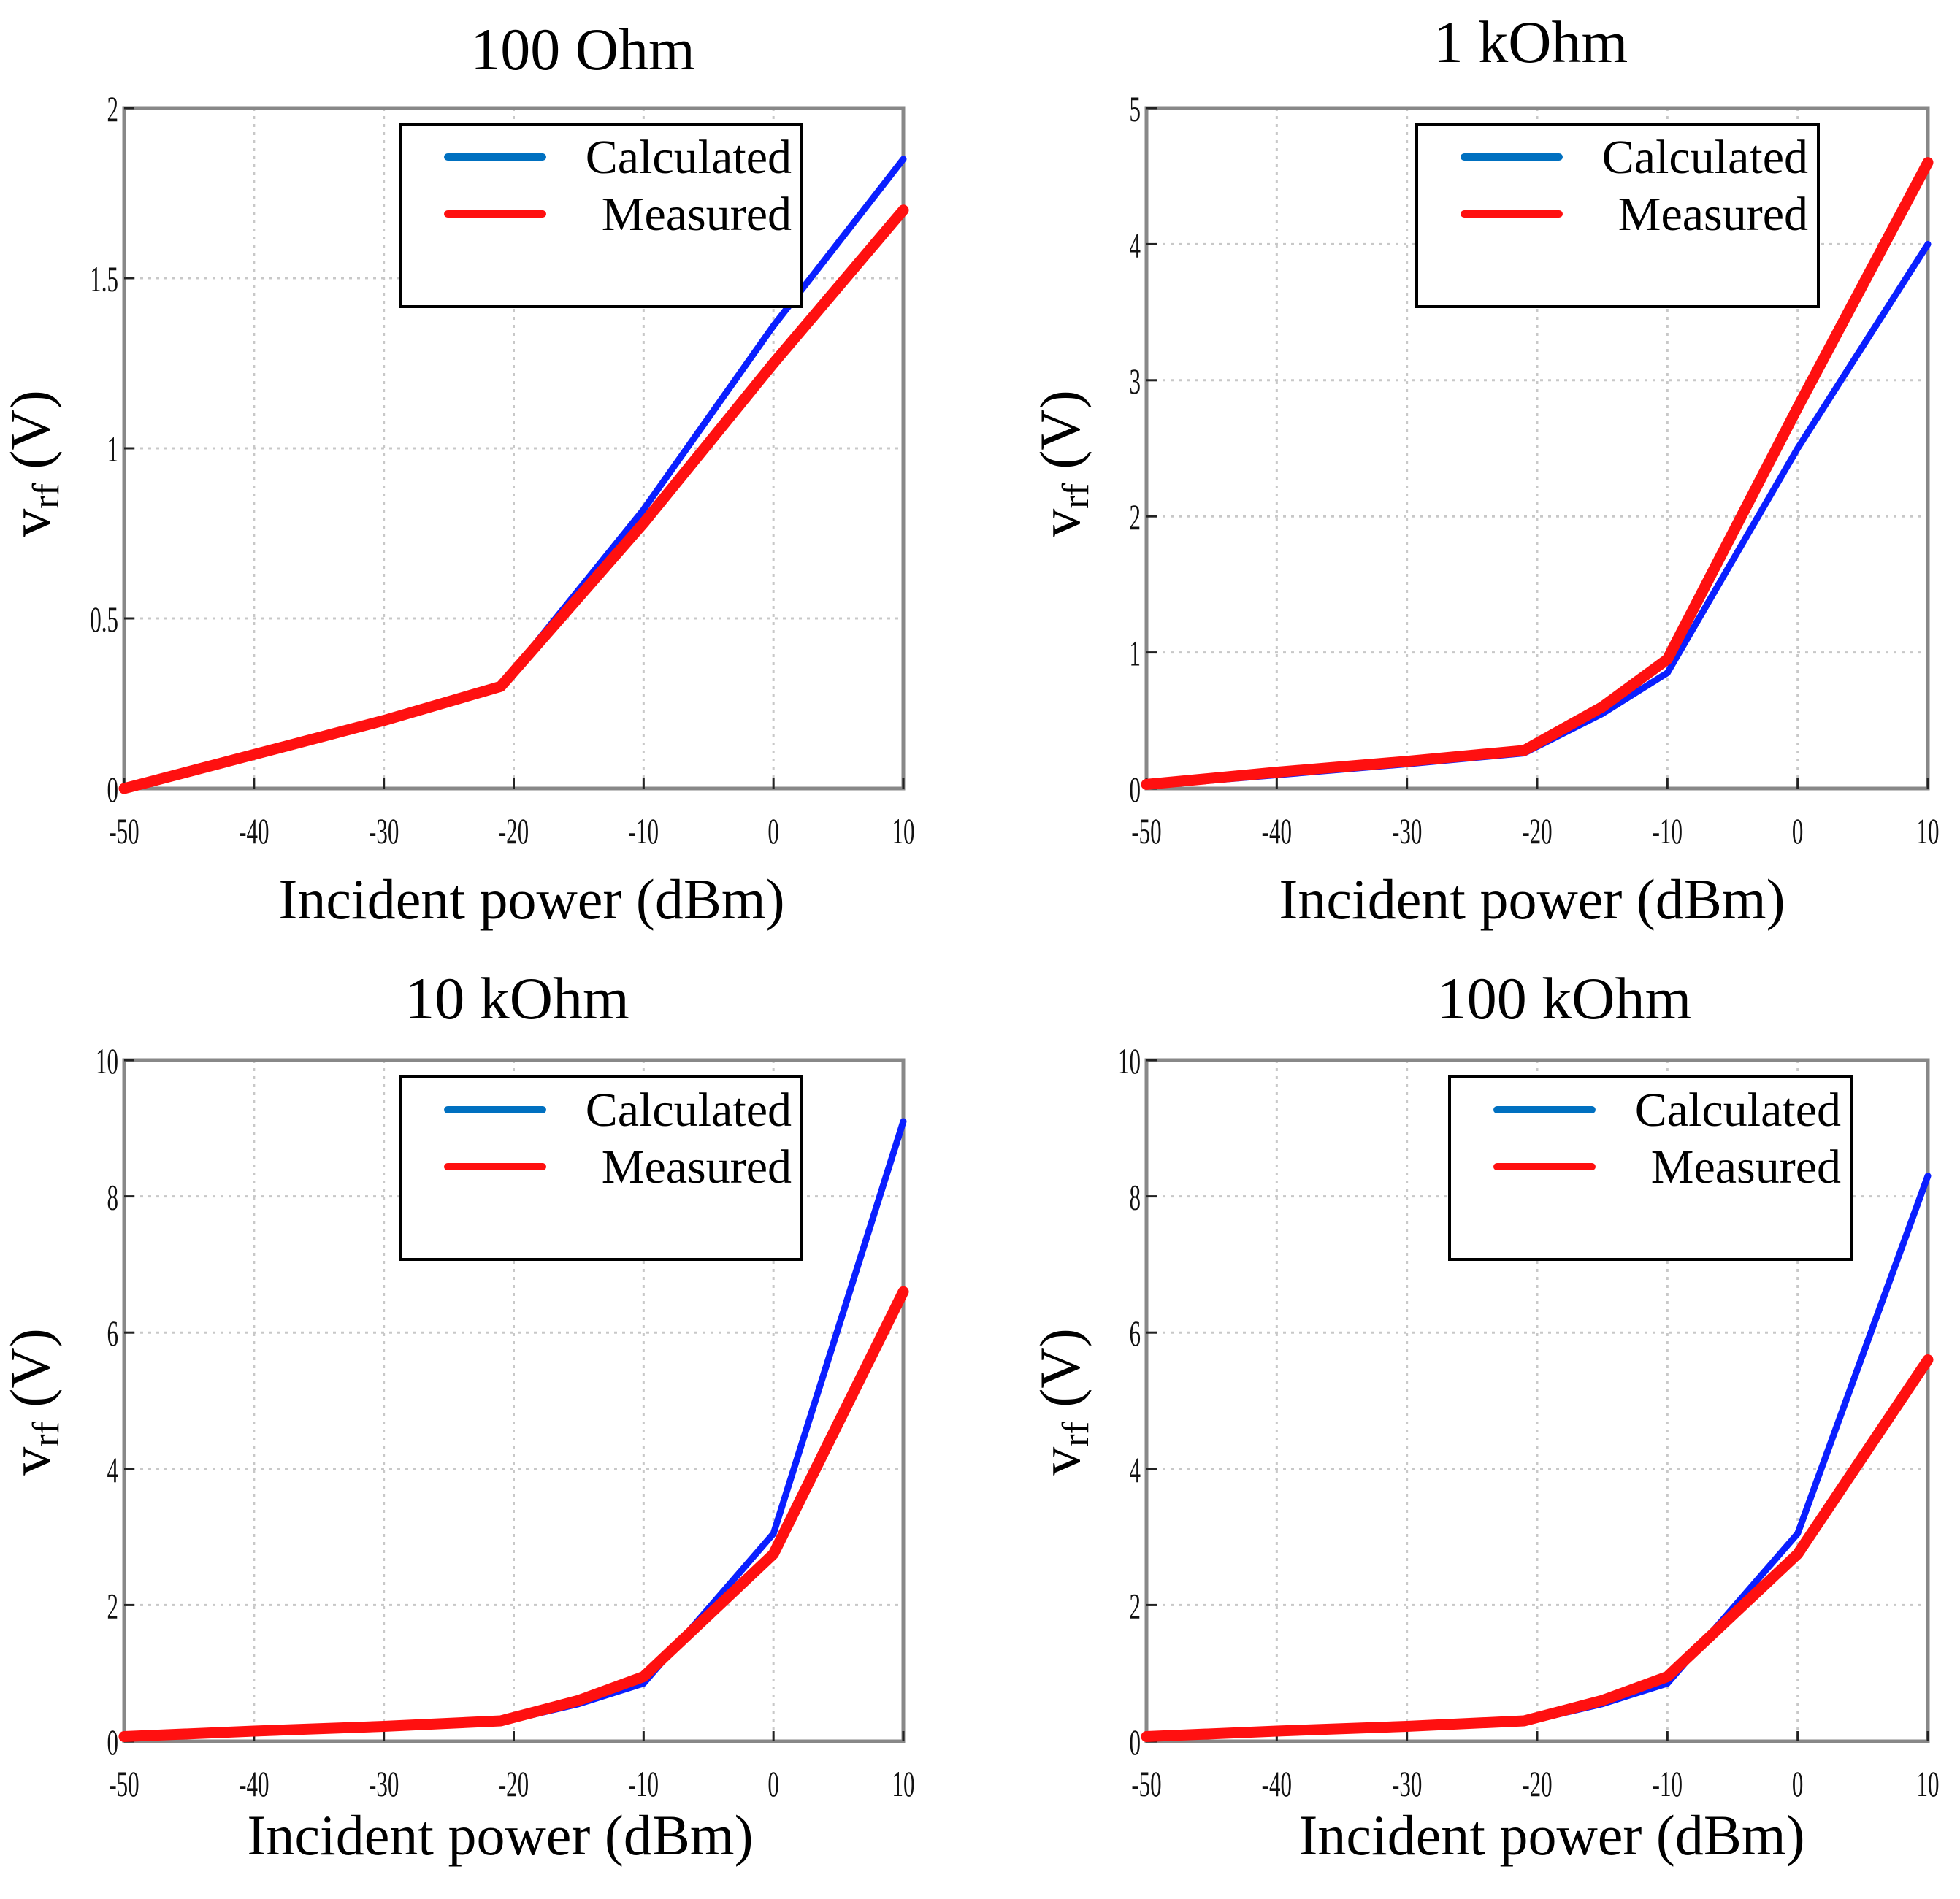 The width and height of the screenshot is (1960, 1899). Describe the element at coordinates (104, 619) in the screenshot. I see `y-tick-label: 0.5` at that location.